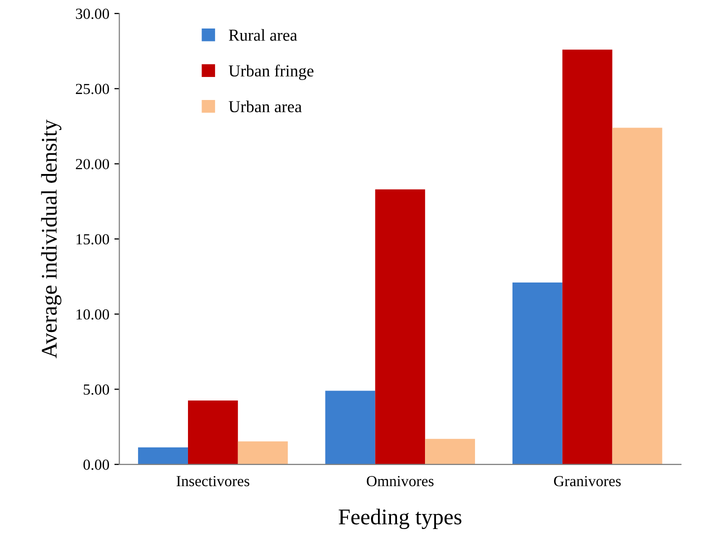 The height and width of the screenshot is (540, 702). I want to click on x-tick-label: Insectivores, so click(213, 481).